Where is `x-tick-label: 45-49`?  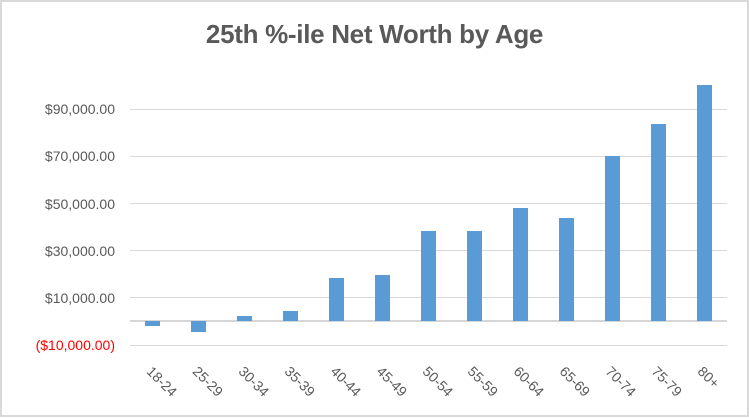
x-tick-label: 45-49 is located at coordinates (391, 381).